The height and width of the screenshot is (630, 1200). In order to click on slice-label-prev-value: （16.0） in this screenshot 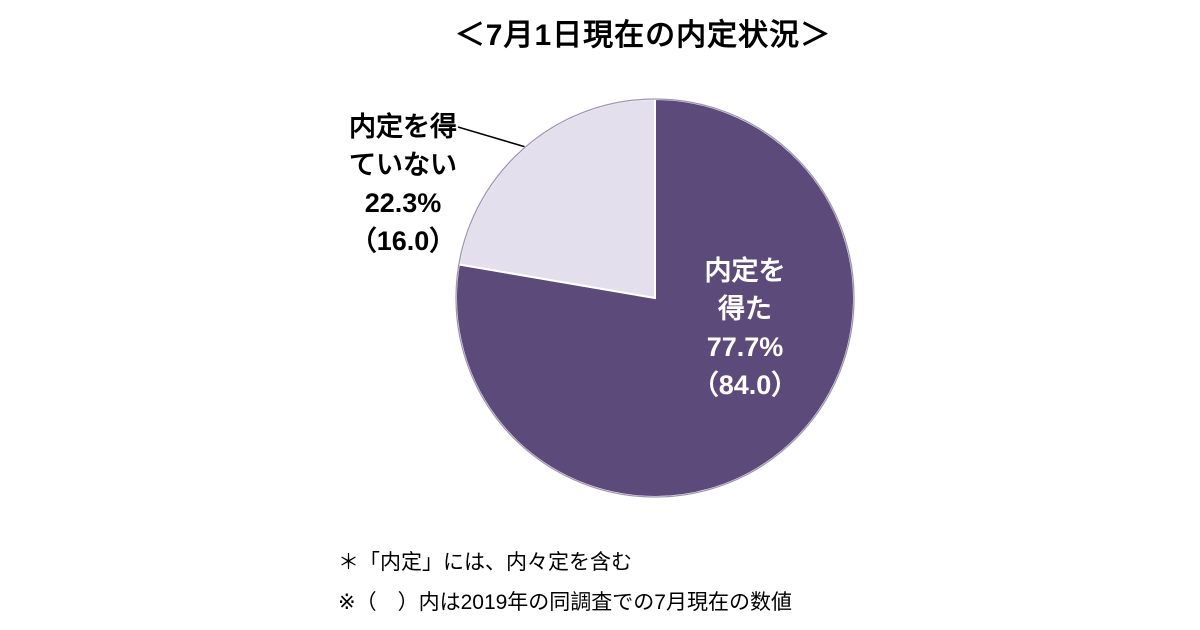, I will do `click(403, 241)`.